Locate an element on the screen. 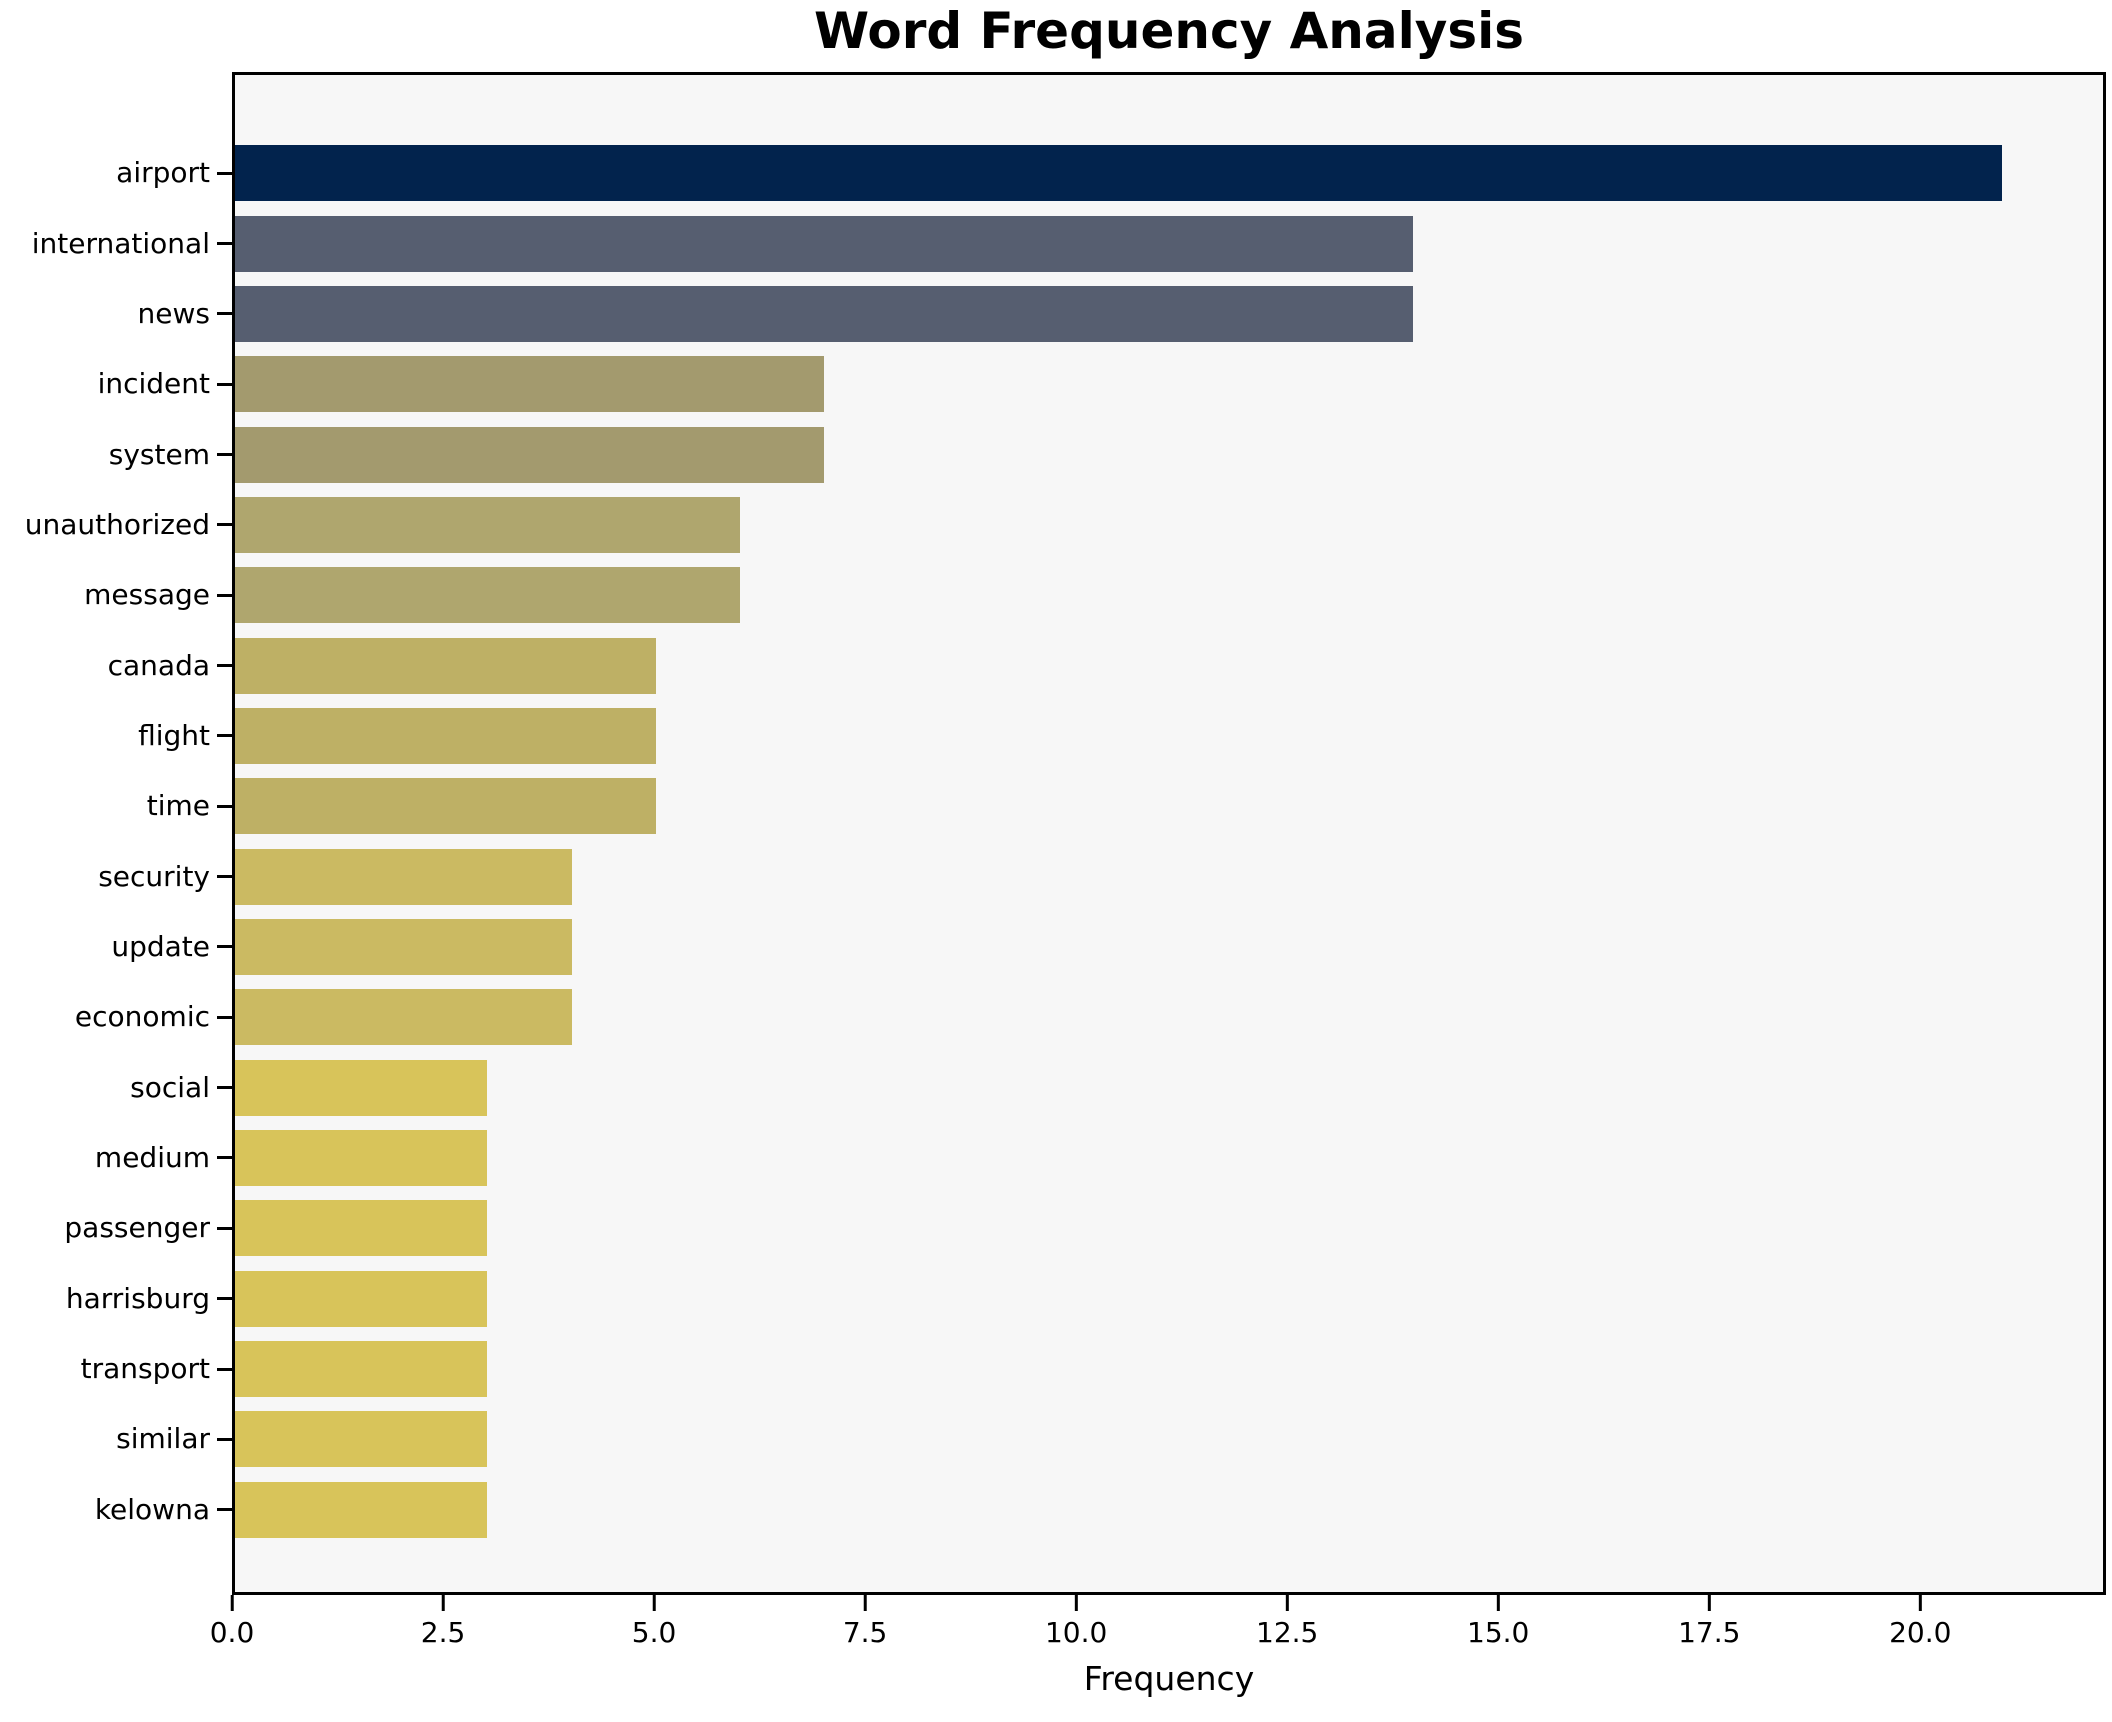 This screenshot has height=1722, width=2112. bar-row: harrisburg is located at coordinates (1084, 1299).